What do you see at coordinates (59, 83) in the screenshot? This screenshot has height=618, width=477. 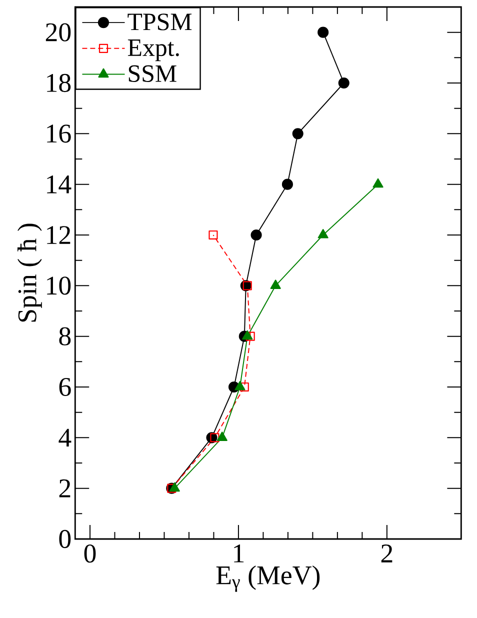 I see `y-tick-label: 18` at bounding box center [59, 83].